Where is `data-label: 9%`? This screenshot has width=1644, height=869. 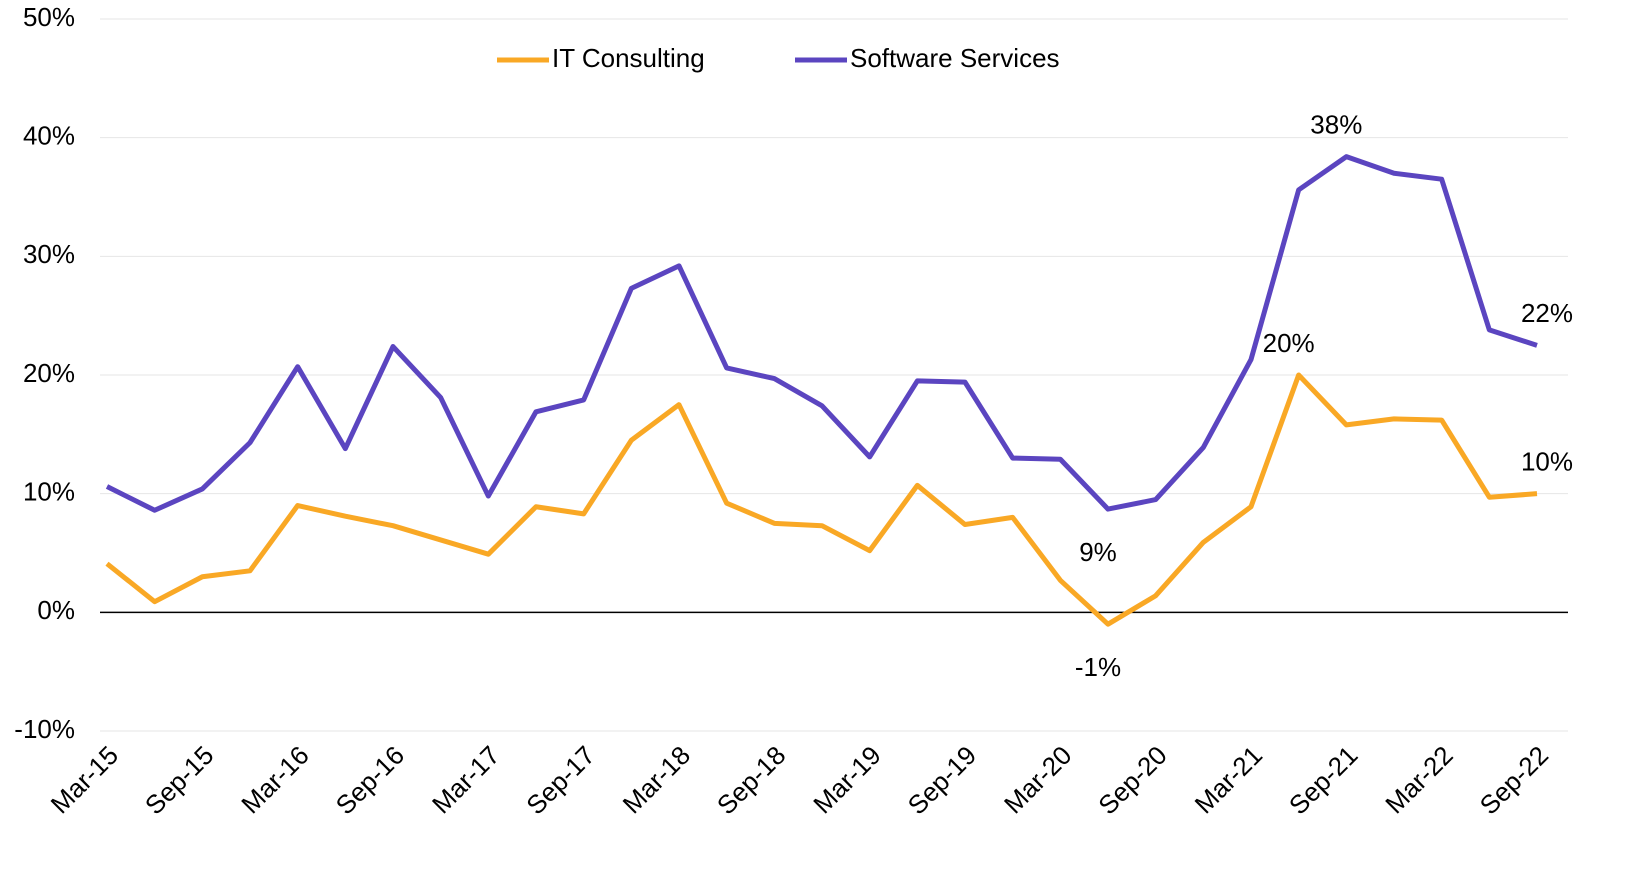
data-label: 9% is located at coordinates (1098, 552).